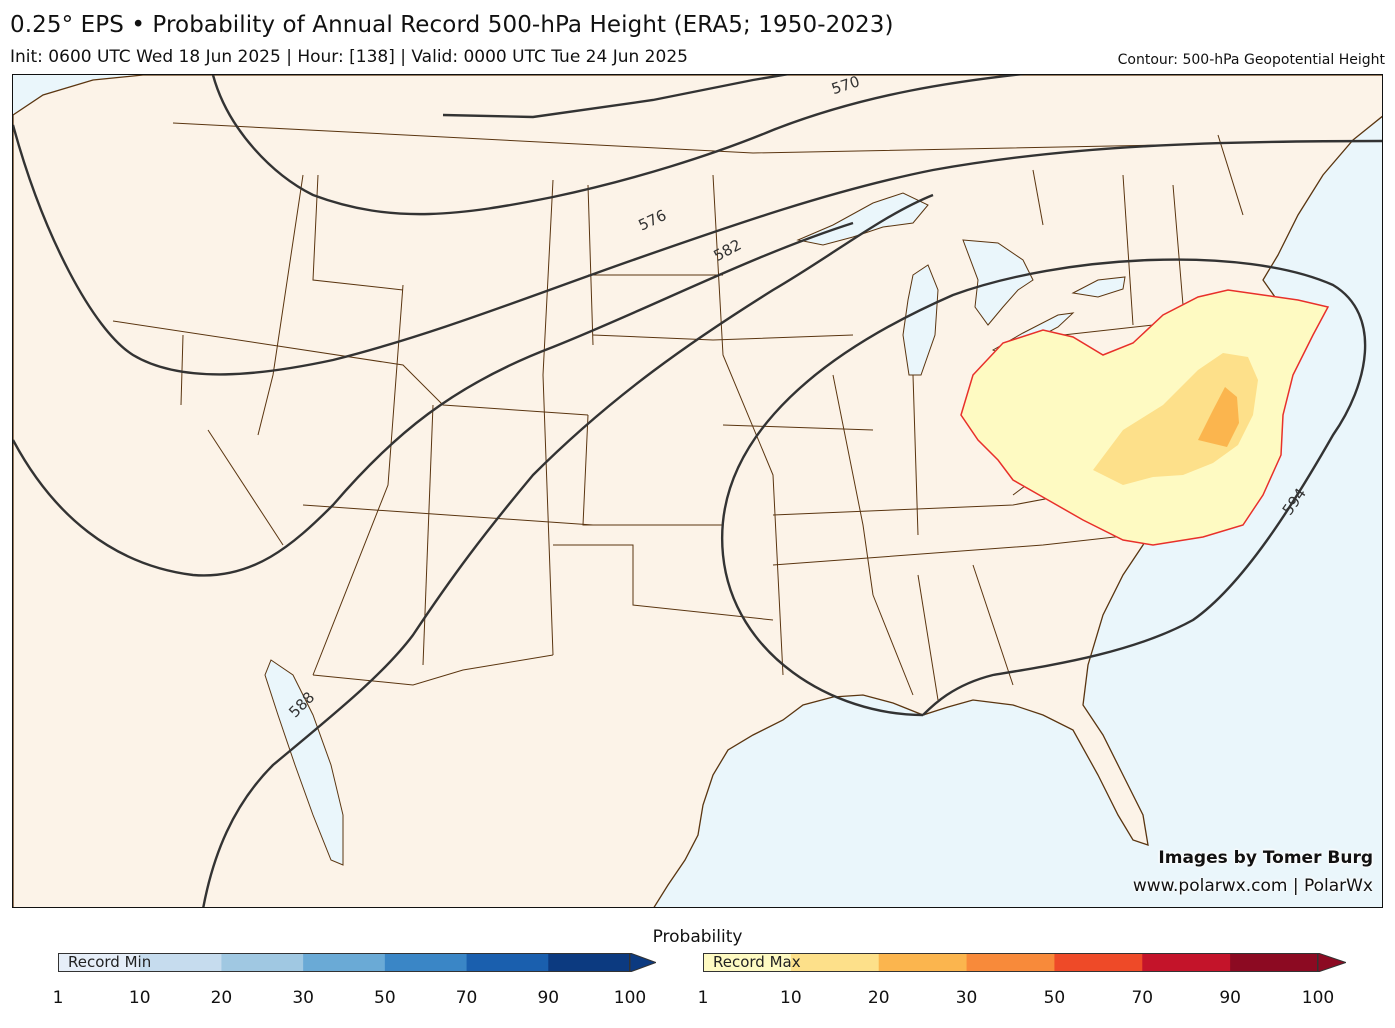  I want to click on lake-ontario, so click(1098, 287).